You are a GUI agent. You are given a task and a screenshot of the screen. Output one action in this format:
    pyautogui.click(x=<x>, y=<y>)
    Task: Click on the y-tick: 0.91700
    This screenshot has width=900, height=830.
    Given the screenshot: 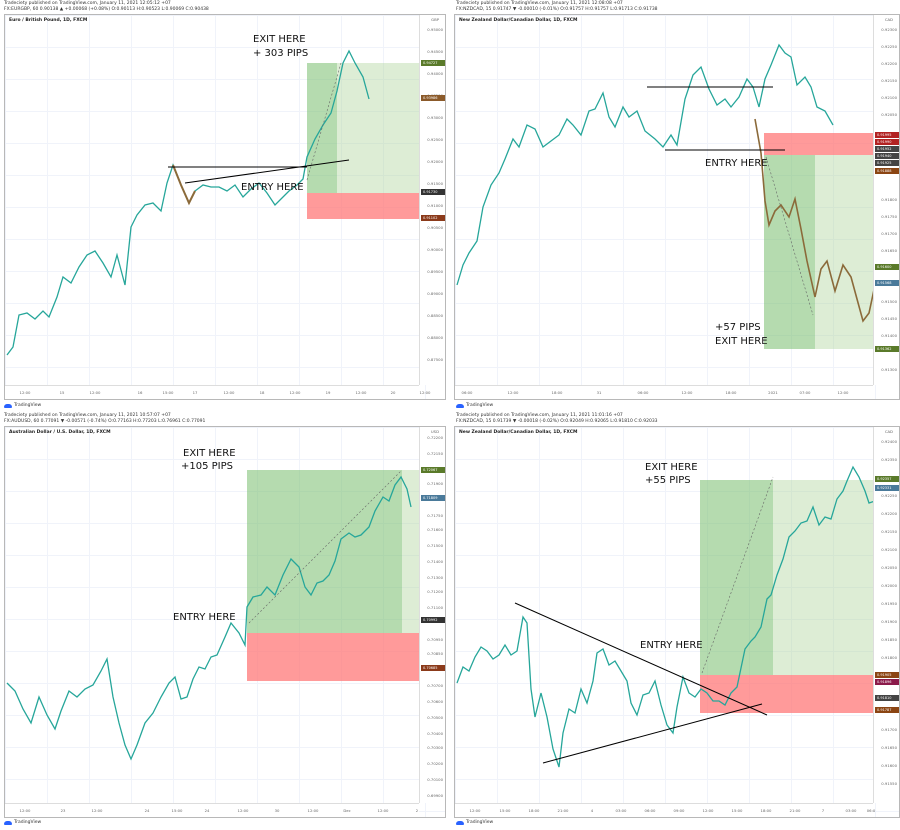 What is the action you would take?
    pyautogui.click(x=889, y=729)
    